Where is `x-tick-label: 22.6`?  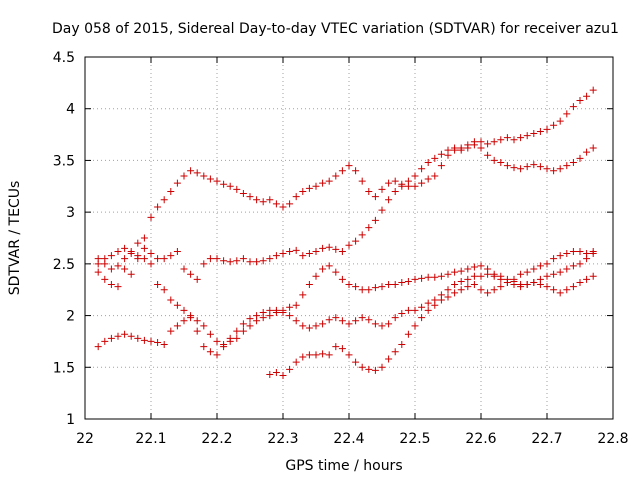
x-tick-label: 22.6 is located at coordinates (480, 439).